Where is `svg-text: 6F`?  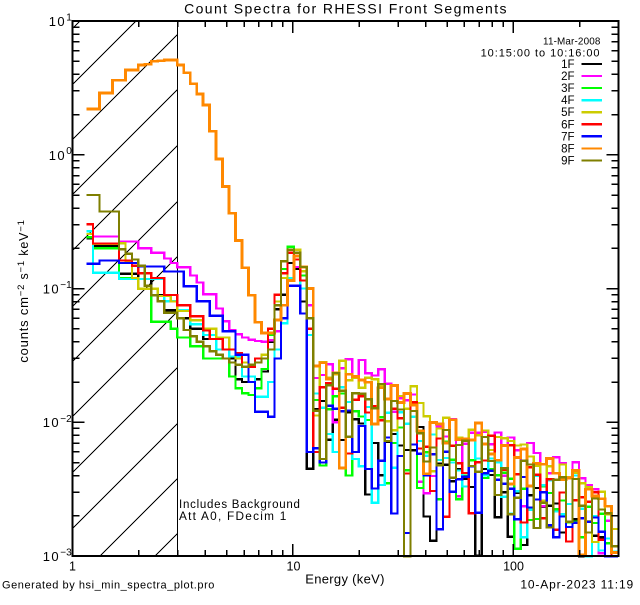 svg-text: 6F is located at coordinates (567, 125).